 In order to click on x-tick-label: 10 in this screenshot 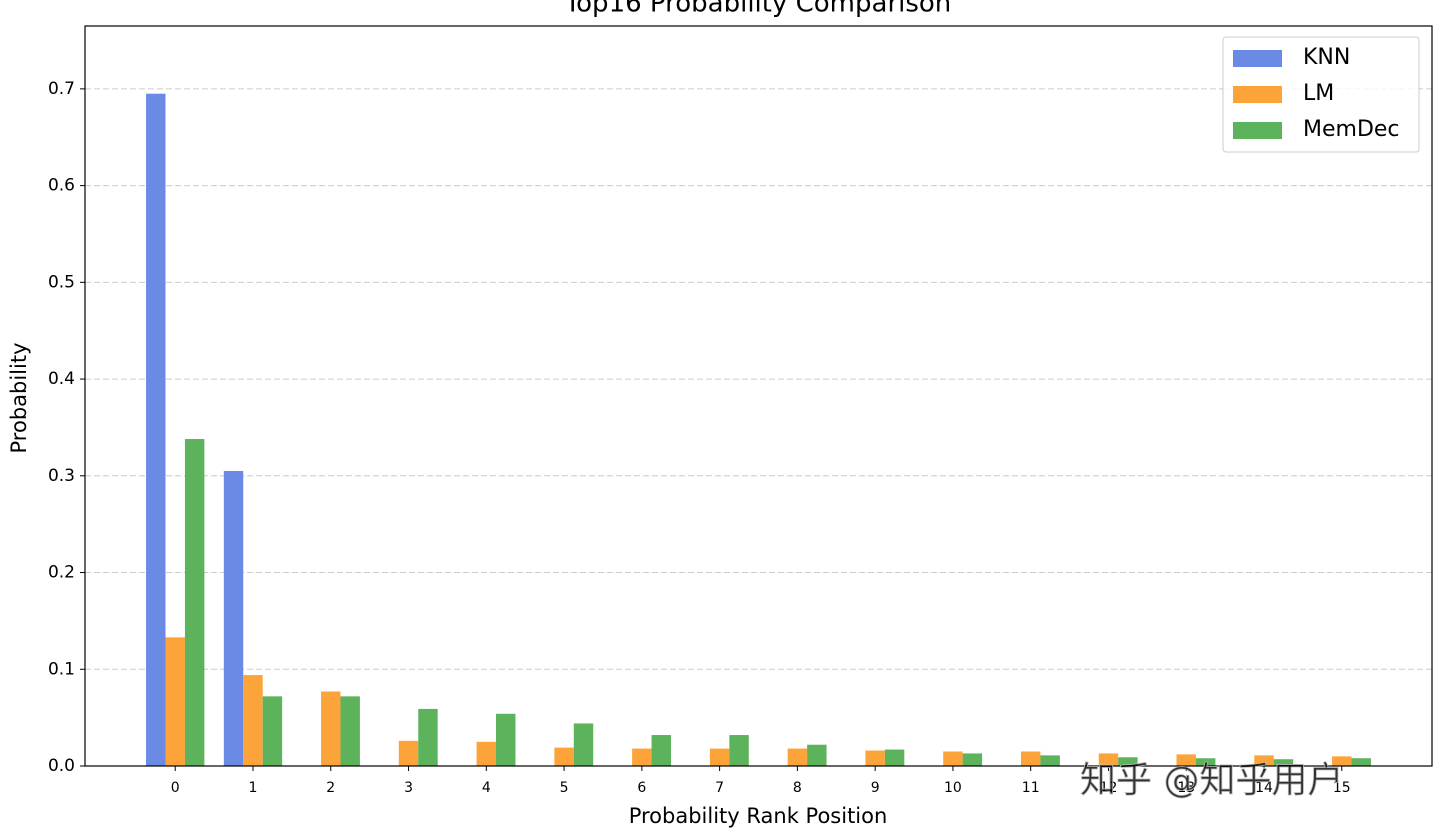, I will do `click(953, 788)`.